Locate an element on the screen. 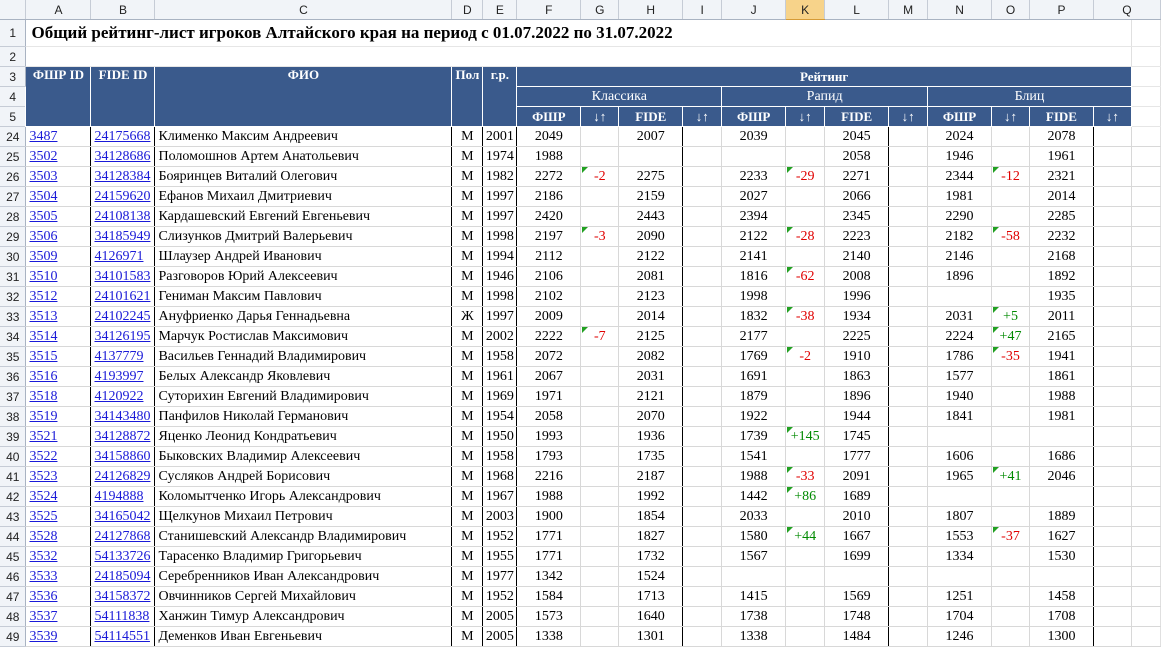  blitz-fshr: 1946 is located at coordinates (960, 156).